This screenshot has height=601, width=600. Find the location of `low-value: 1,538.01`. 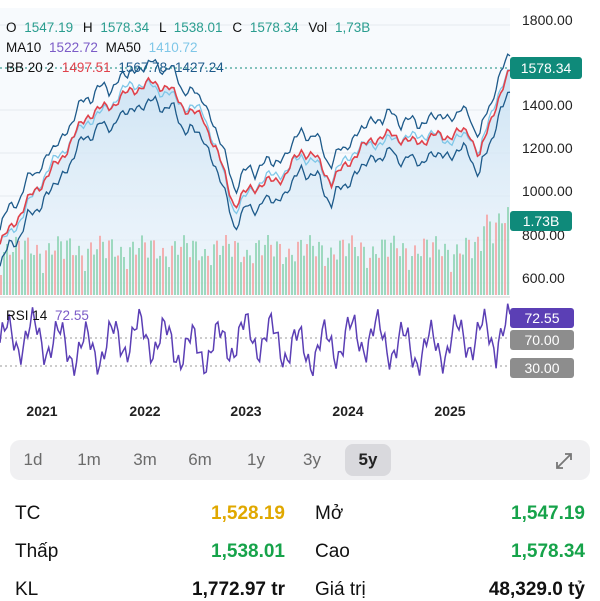

low-value: 1,538.01 is located at coordinates (248, 551).